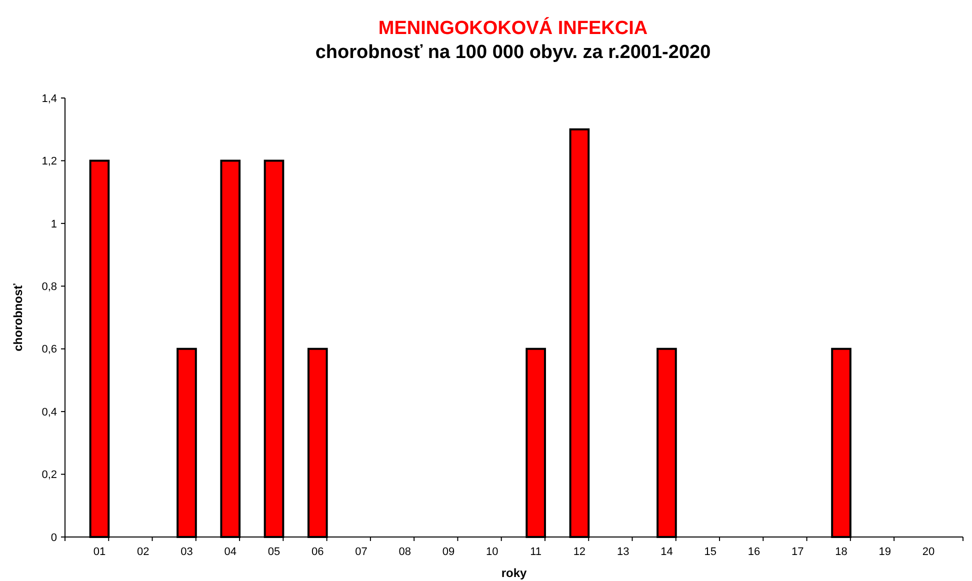 Image resolution: width=972 pixels, height=581 pixels. What do you see at coordinates (49, 475) in the screenshot?
I see `y-tick-label: 0,2` at bounding box center [49, 475].